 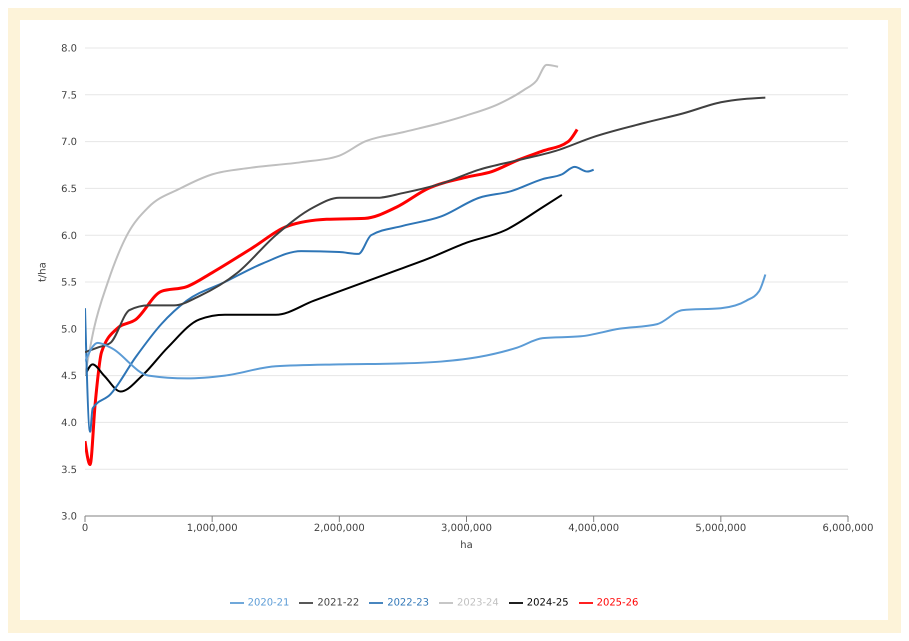 What do you see at coordinates (617, 603) in the screenshot?
I see `legend-label: 2025-26` at bounding box center [617, 603].